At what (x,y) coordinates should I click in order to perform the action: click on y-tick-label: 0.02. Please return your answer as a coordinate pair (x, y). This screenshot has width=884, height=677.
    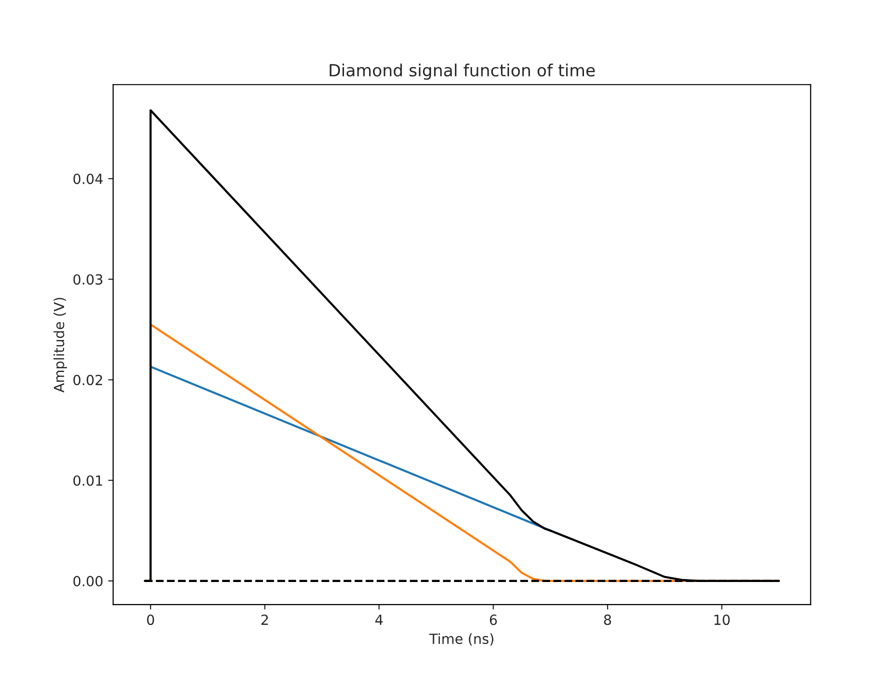
    Looking at the image, I should click on (87, 380).